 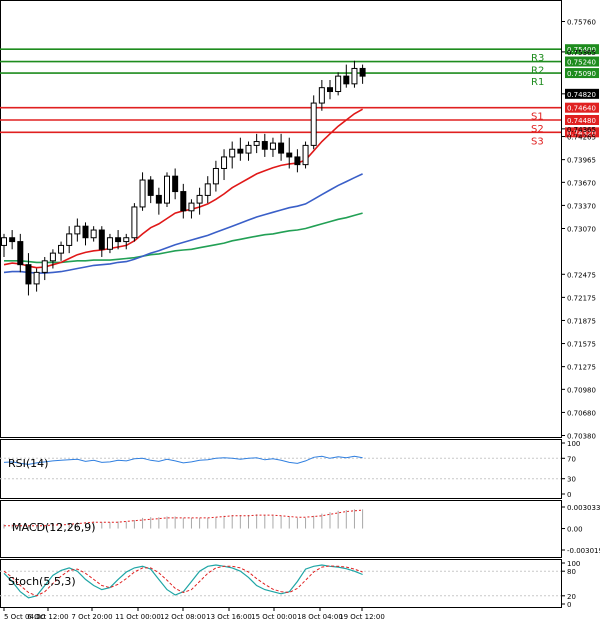 What do you see at coordinates (581, 63) in the screenshot?
I see `level-price-label: 0.75240` at bounding box center [581, 63].